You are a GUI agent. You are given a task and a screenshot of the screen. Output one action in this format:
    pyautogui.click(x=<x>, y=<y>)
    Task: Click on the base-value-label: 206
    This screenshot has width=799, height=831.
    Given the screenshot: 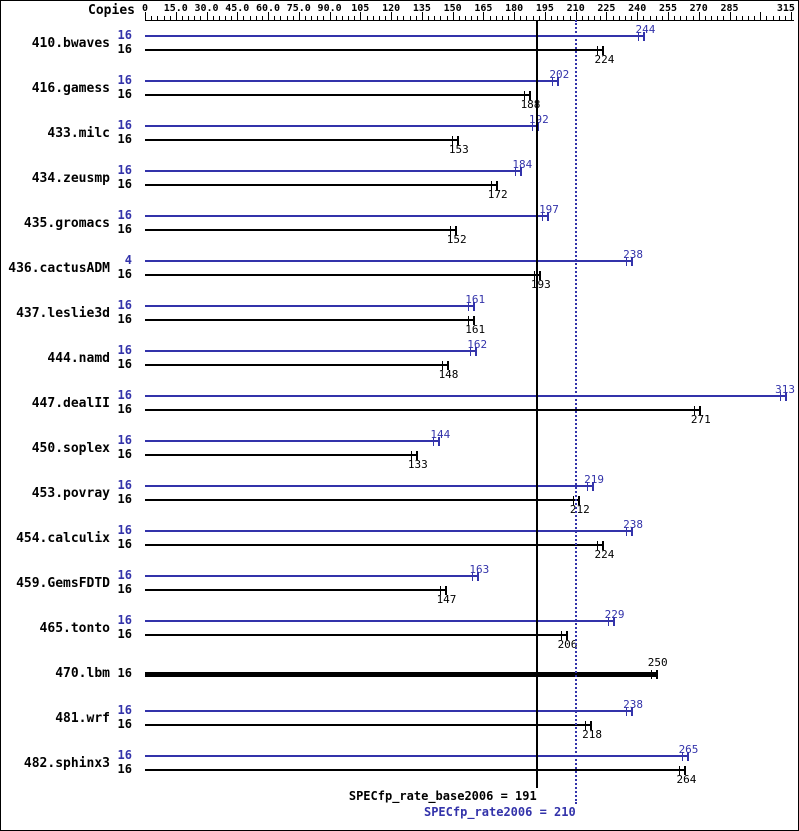 What is the action you would take?
    pyautogui.click(x=567, y=644)
    